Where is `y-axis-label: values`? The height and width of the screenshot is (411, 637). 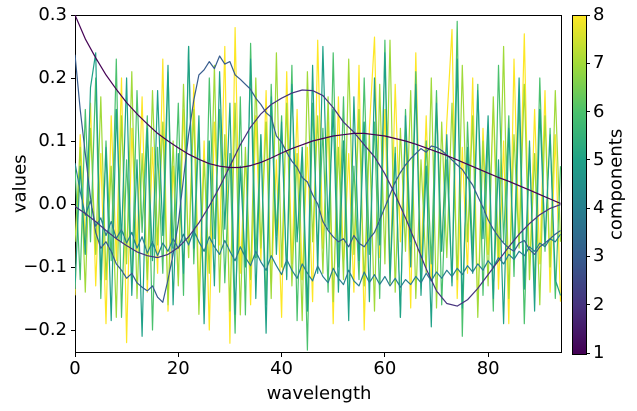 y-axis-label: values is located at coordinates (20, 184).